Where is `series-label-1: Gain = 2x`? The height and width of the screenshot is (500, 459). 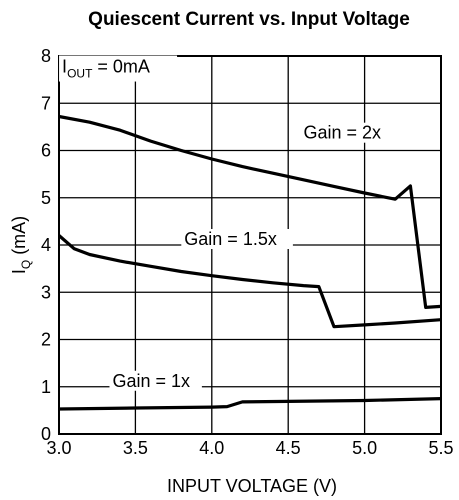 series-label-1: Gain = 2x is located at coordinates (342, 133).